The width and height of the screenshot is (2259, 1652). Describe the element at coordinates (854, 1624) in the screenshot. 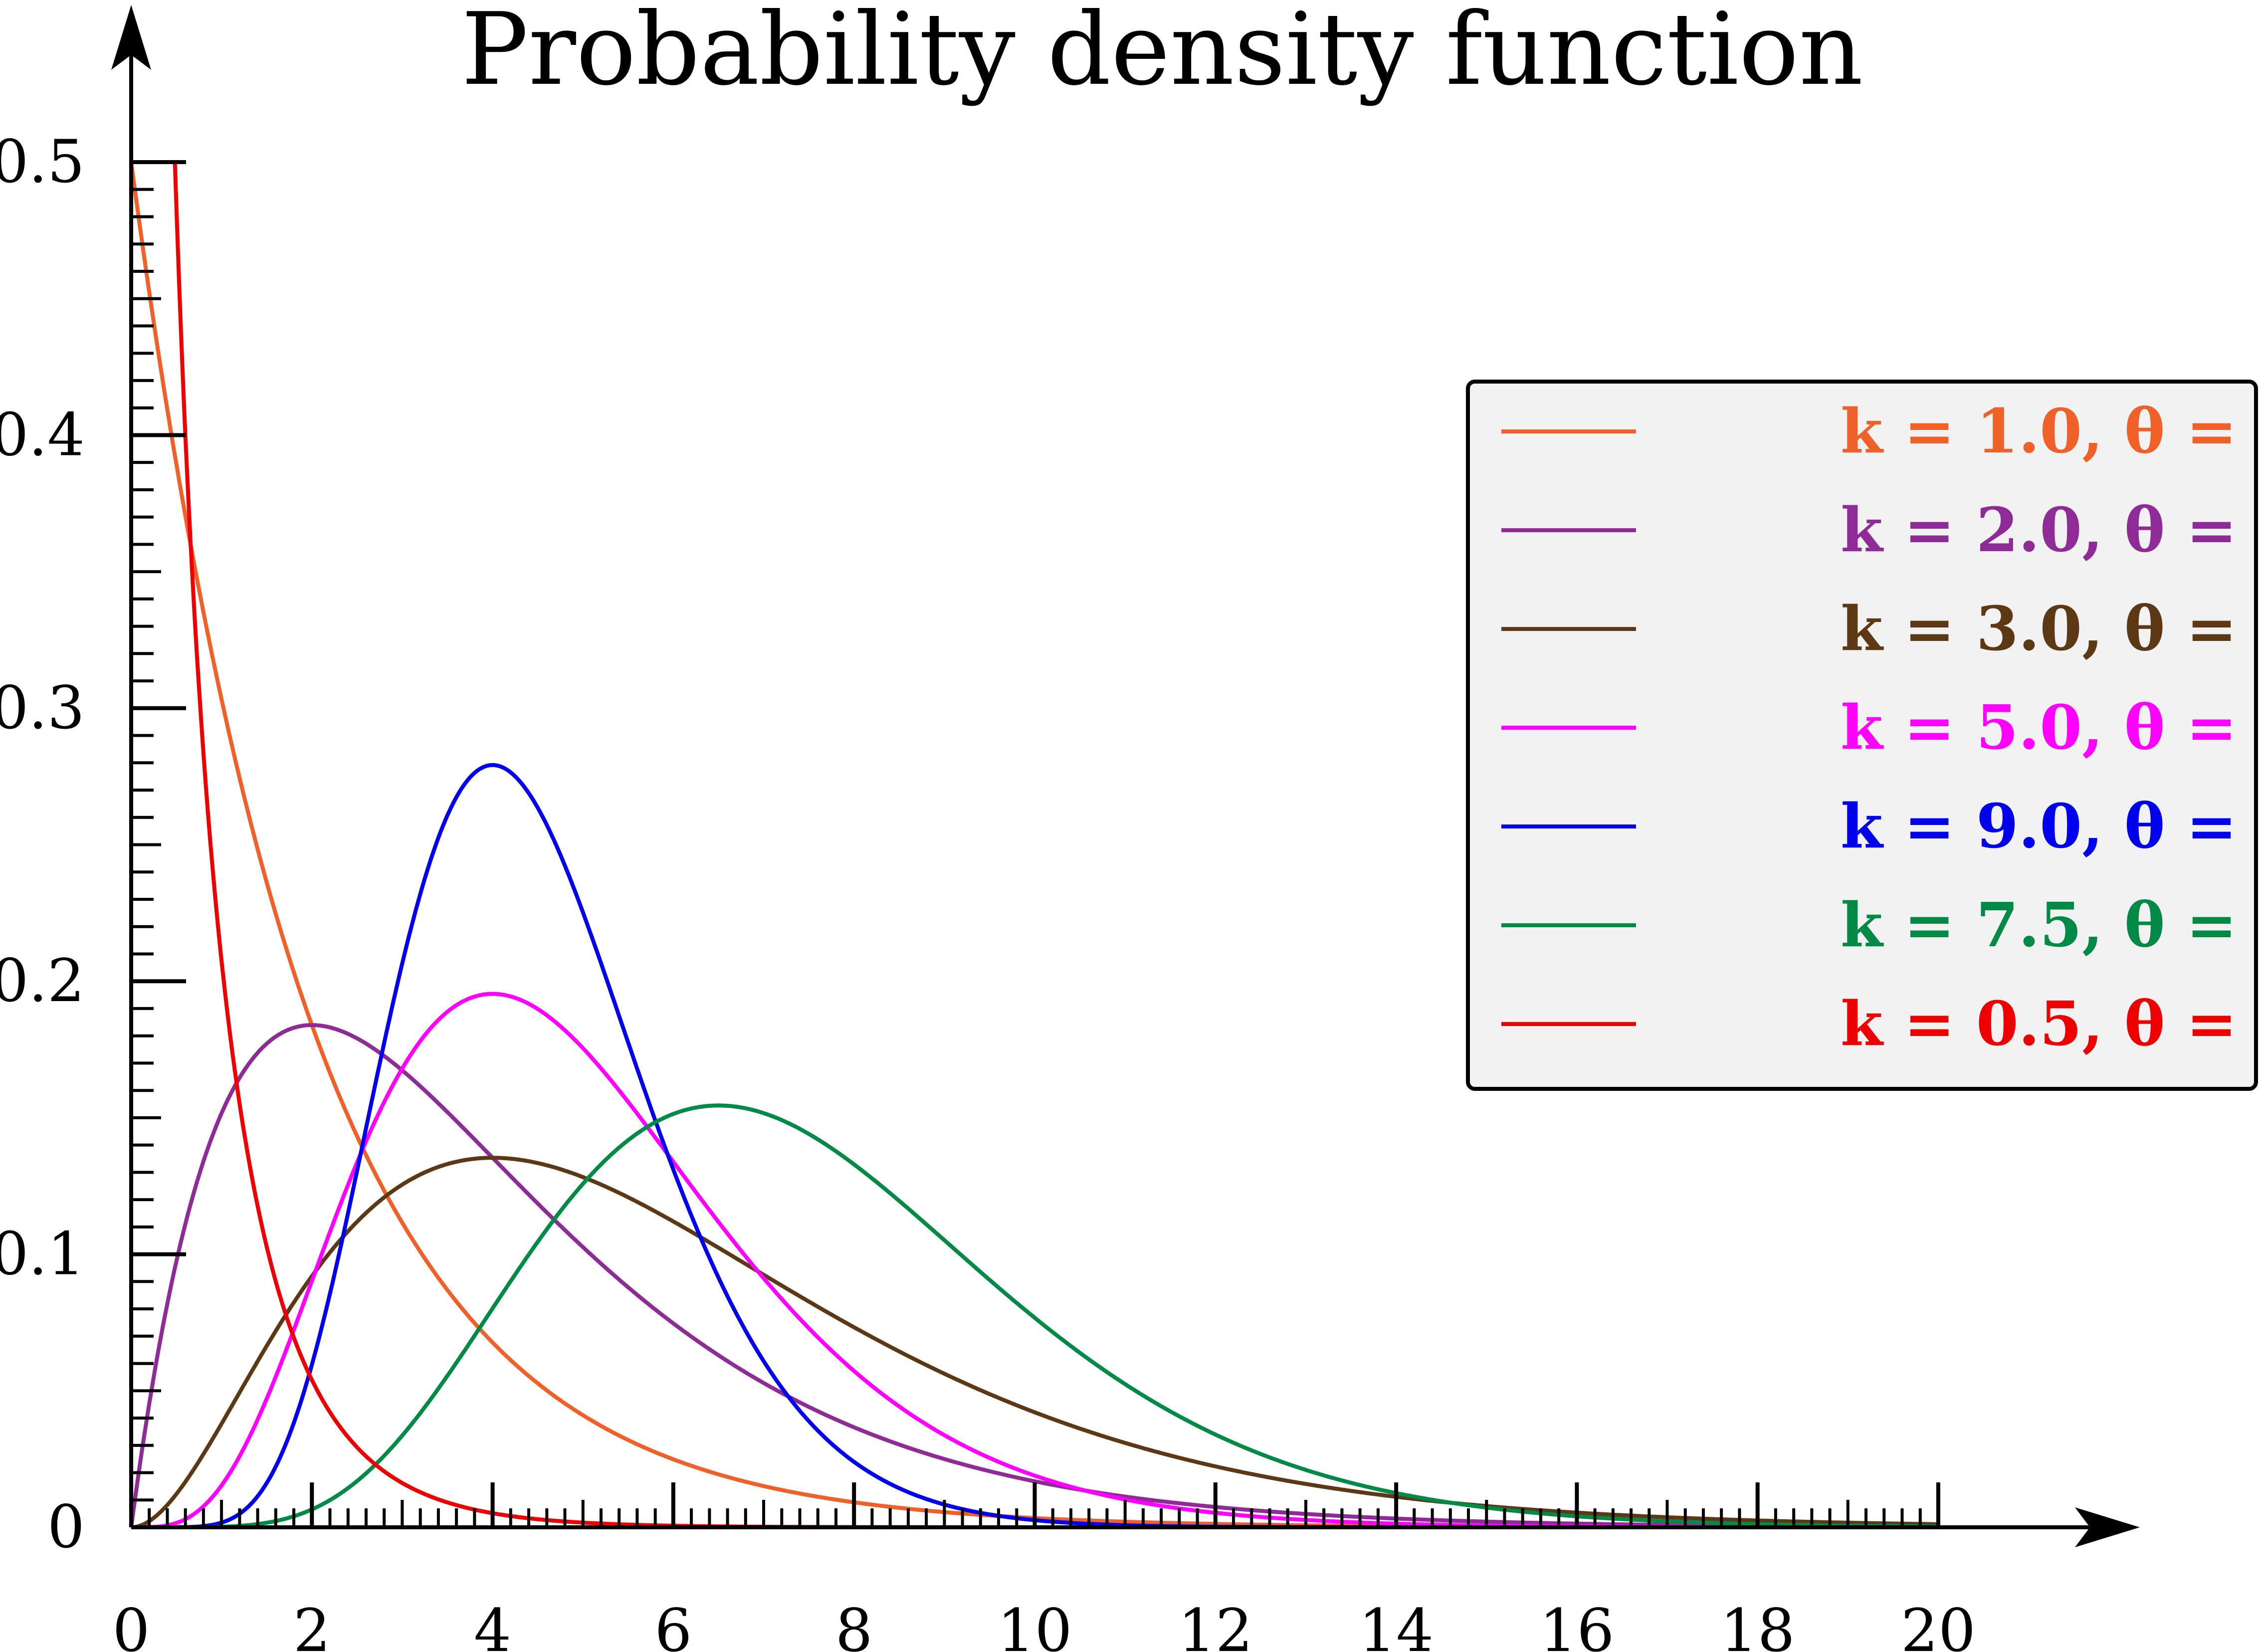

I see `x-tick-label: 8` at that location.